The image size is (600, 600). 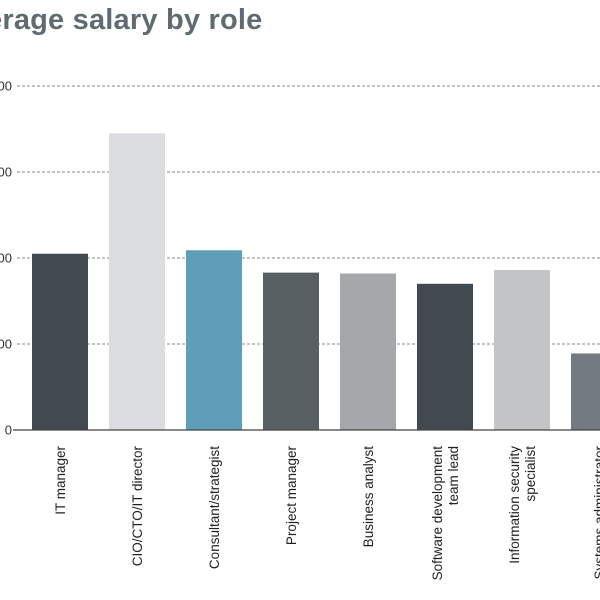 I want to click on chart-title: erage salary by role, so click(x=131, y=20).